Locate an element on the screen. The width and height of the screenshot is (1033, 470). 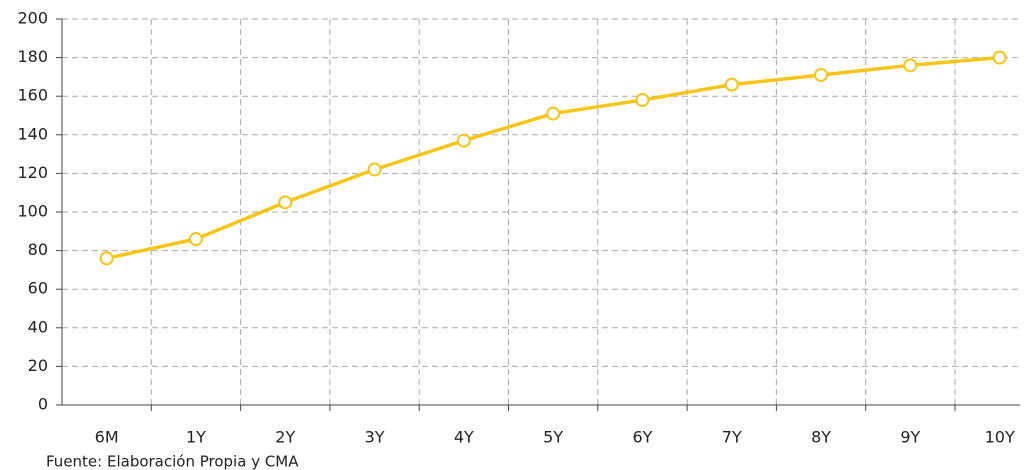
x-tick-label: 6Y is located at coordinates (642, 437).